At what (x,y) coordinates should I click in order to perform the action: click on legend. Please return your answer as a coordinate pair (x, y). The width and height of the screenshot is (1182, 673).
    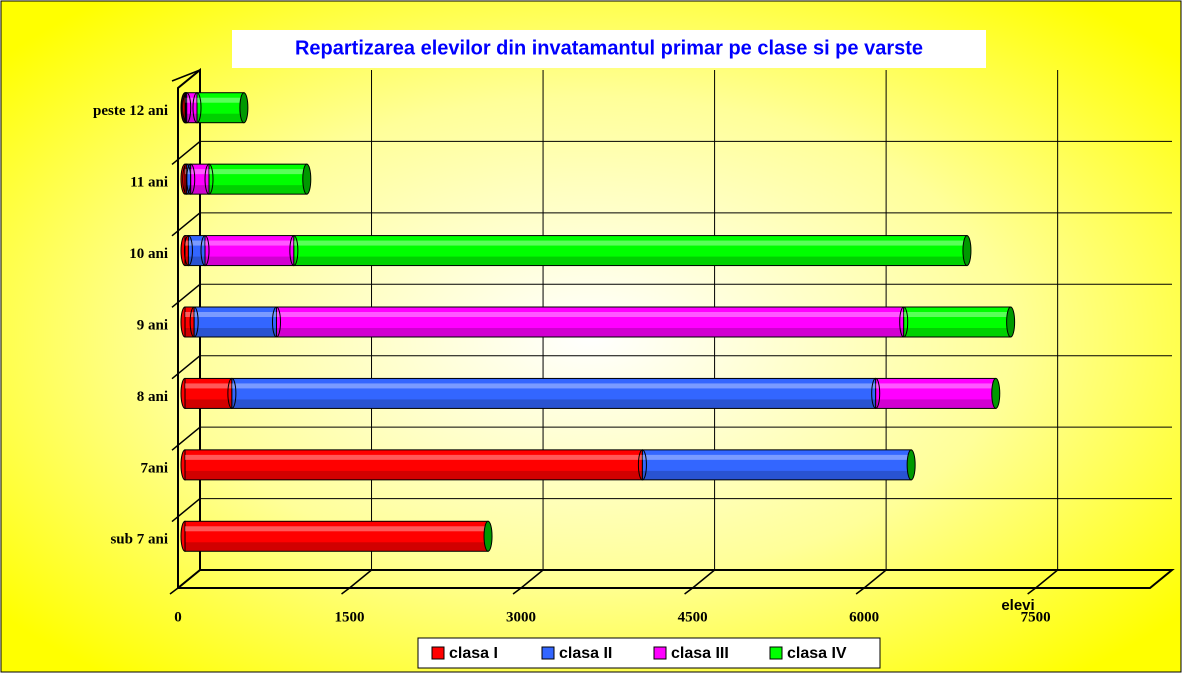
    Looking at the image, I should click on (649, 653).